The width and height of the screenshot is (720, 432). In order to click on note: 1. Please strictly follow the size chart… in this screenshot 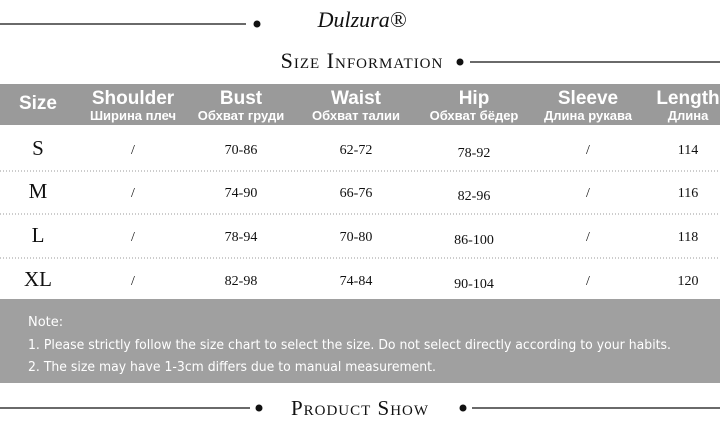, I will do `click(349, 345)`.